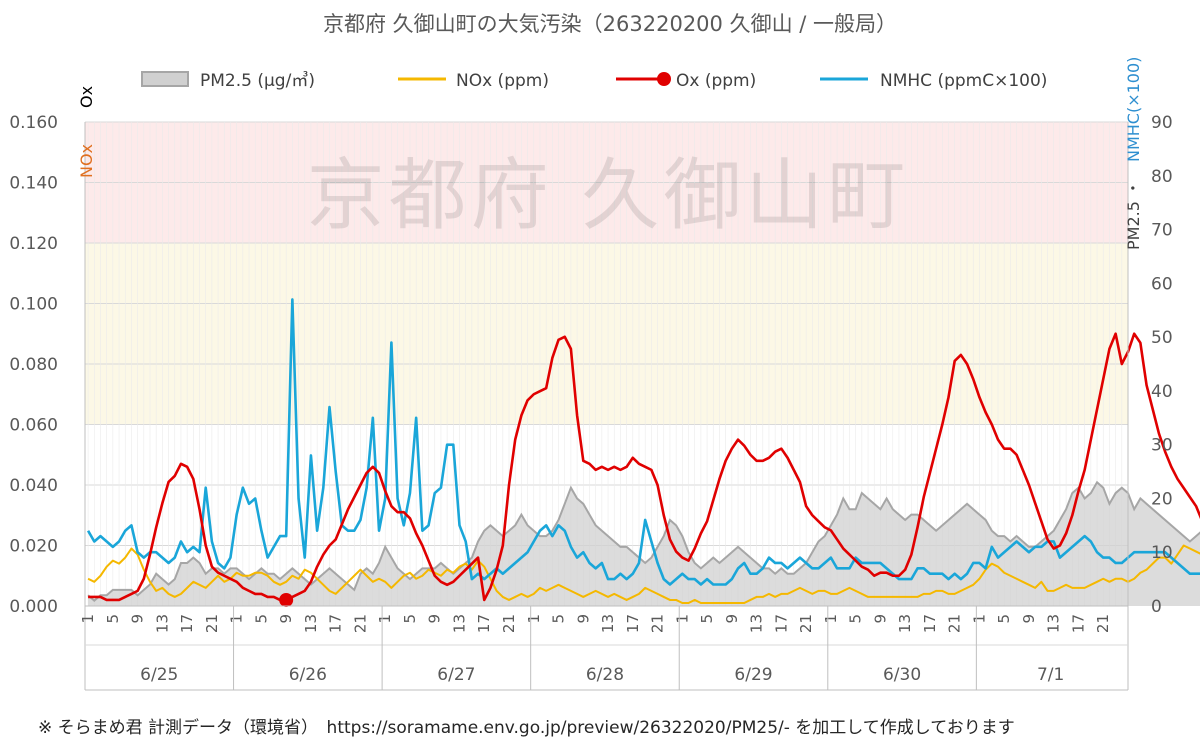 The width and height of the screenshot is (1200, 748). What do you see at coordinates (286, 599) in the screenshot?
I see `ox-marker` at bounding box center [286, 599].